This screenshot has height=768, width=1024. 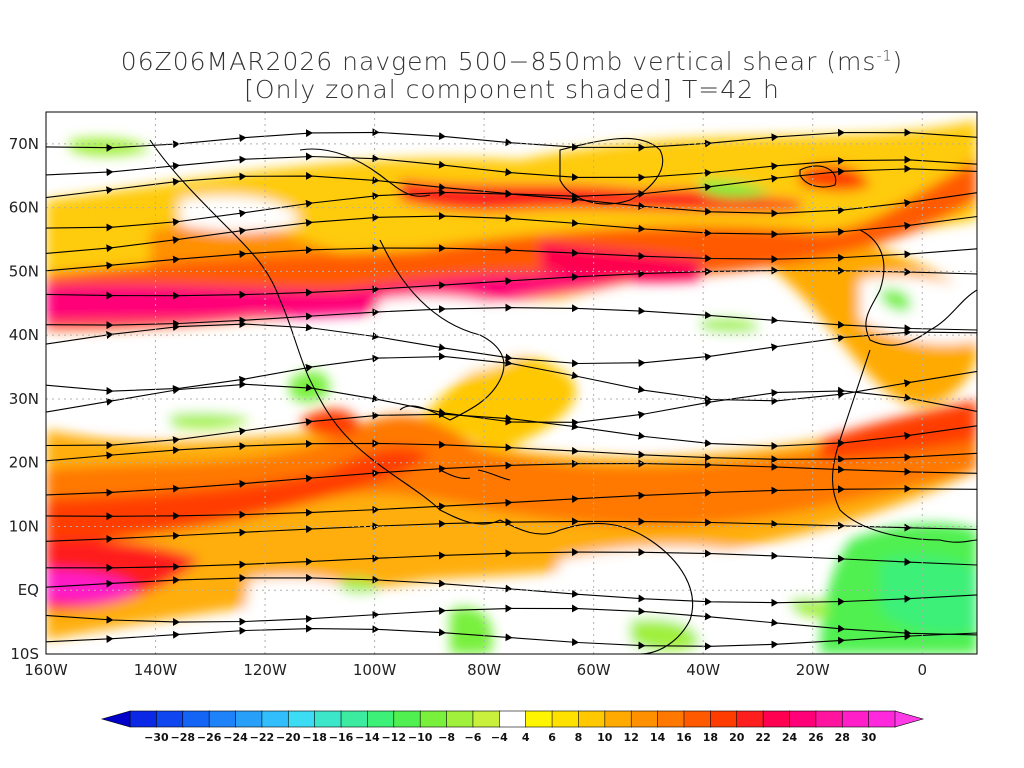 I want to click on y-tick-label: 70N, so click(x=24, y=144).